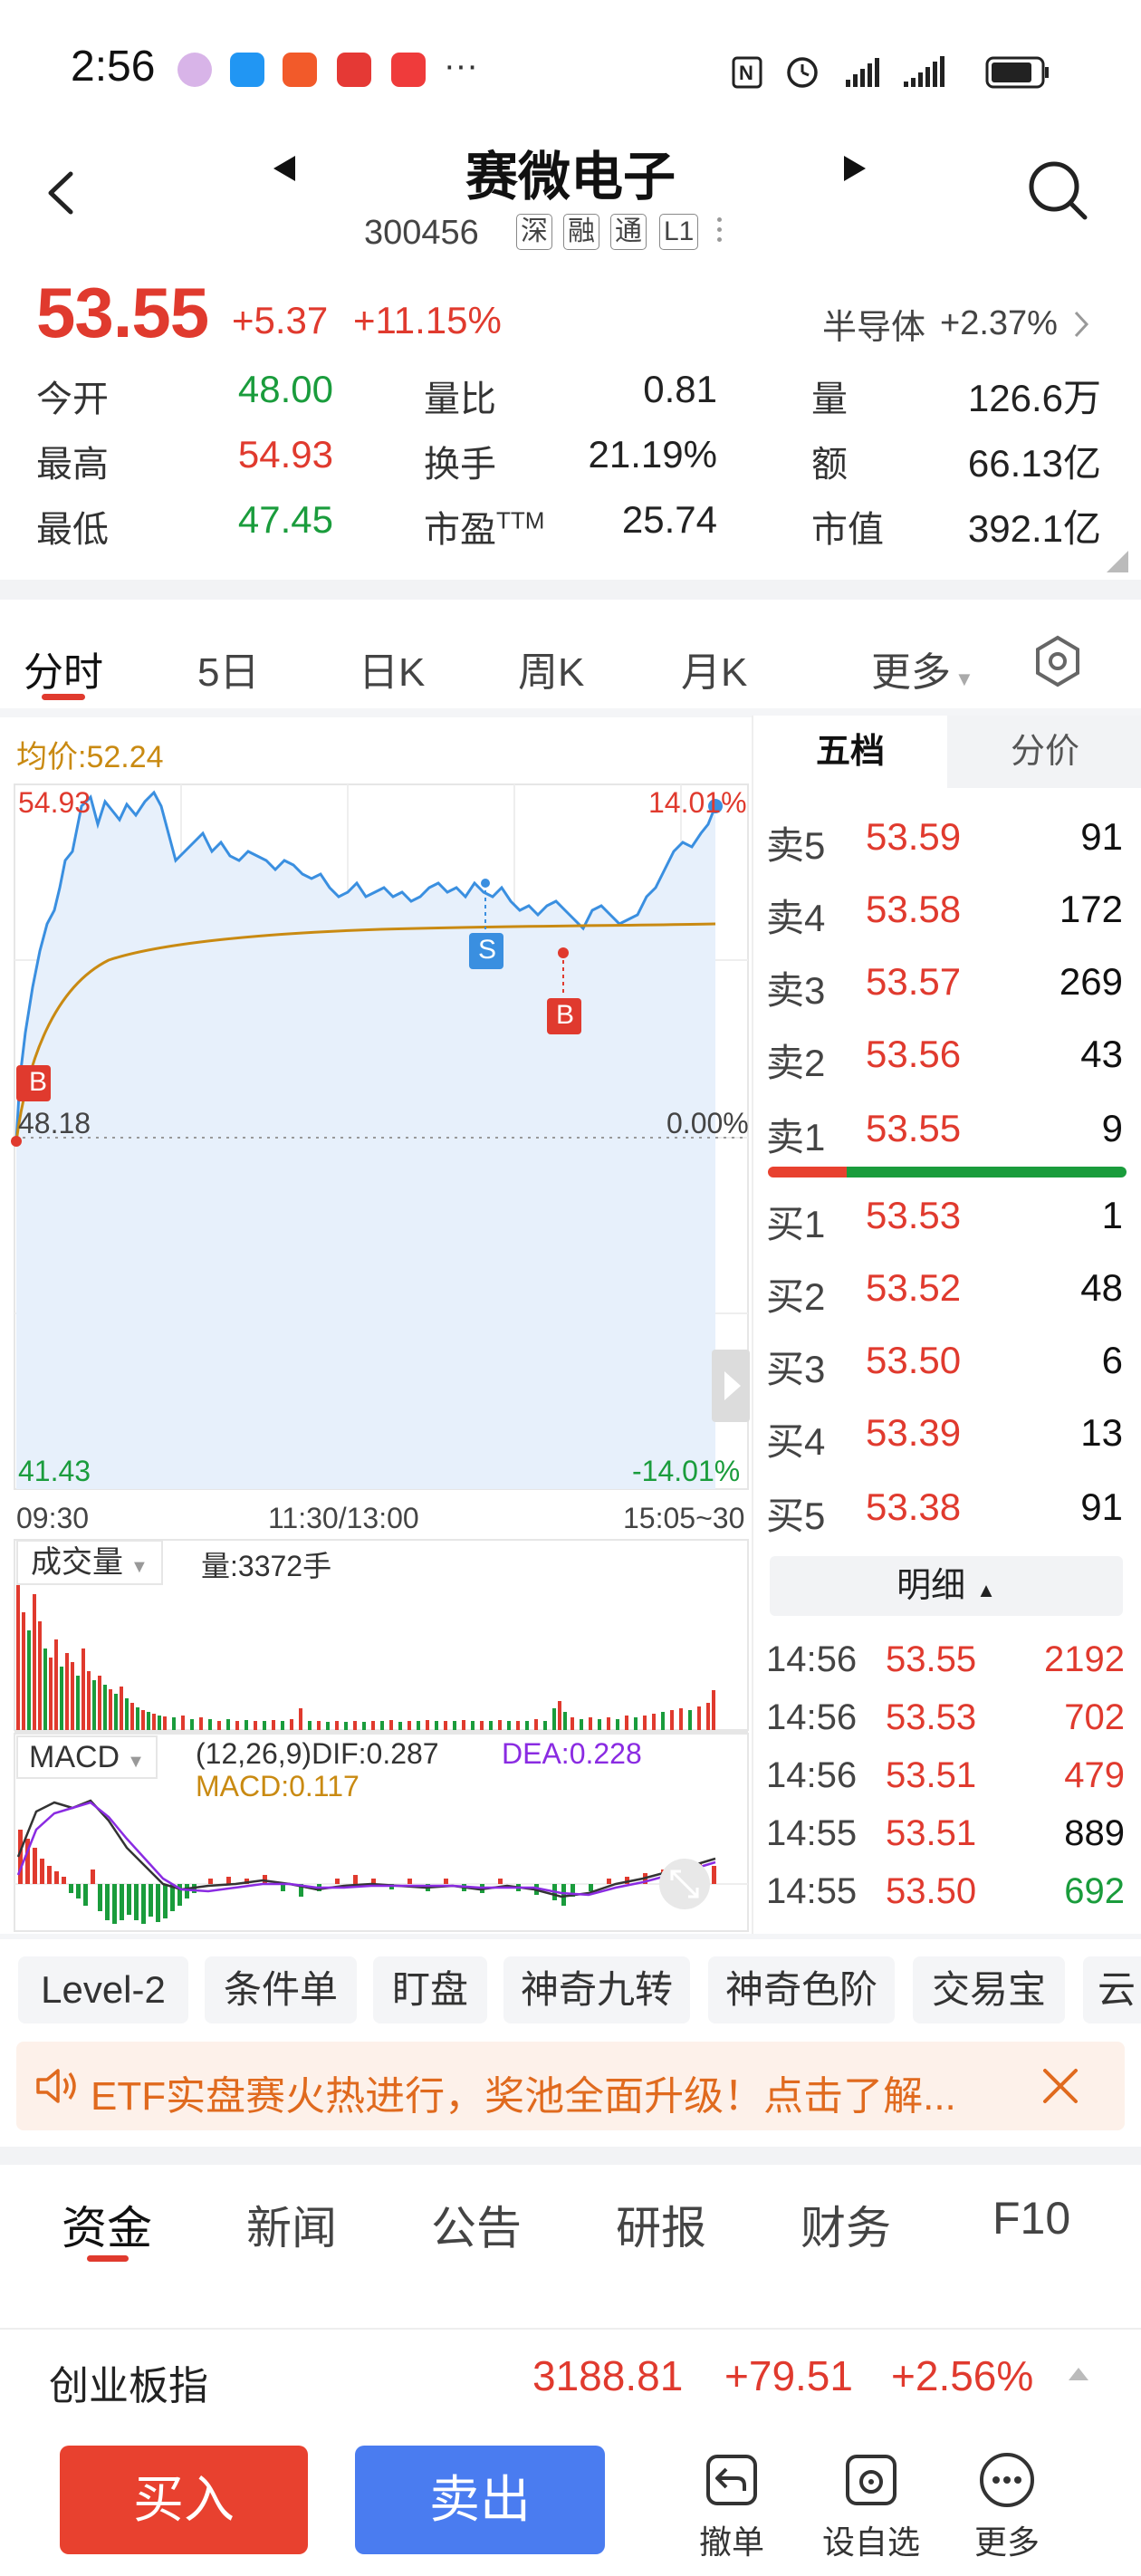 The height and width of the screenshot is (2576, 1141). I want to click on paper-plane-app-icon, so click(300, 70).